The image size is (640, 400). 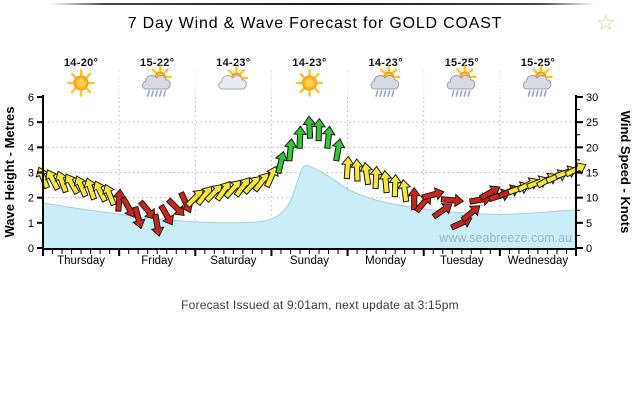 I want to click on watermark-text: www.seabreeze.com.au, so click(x=505, y=238).